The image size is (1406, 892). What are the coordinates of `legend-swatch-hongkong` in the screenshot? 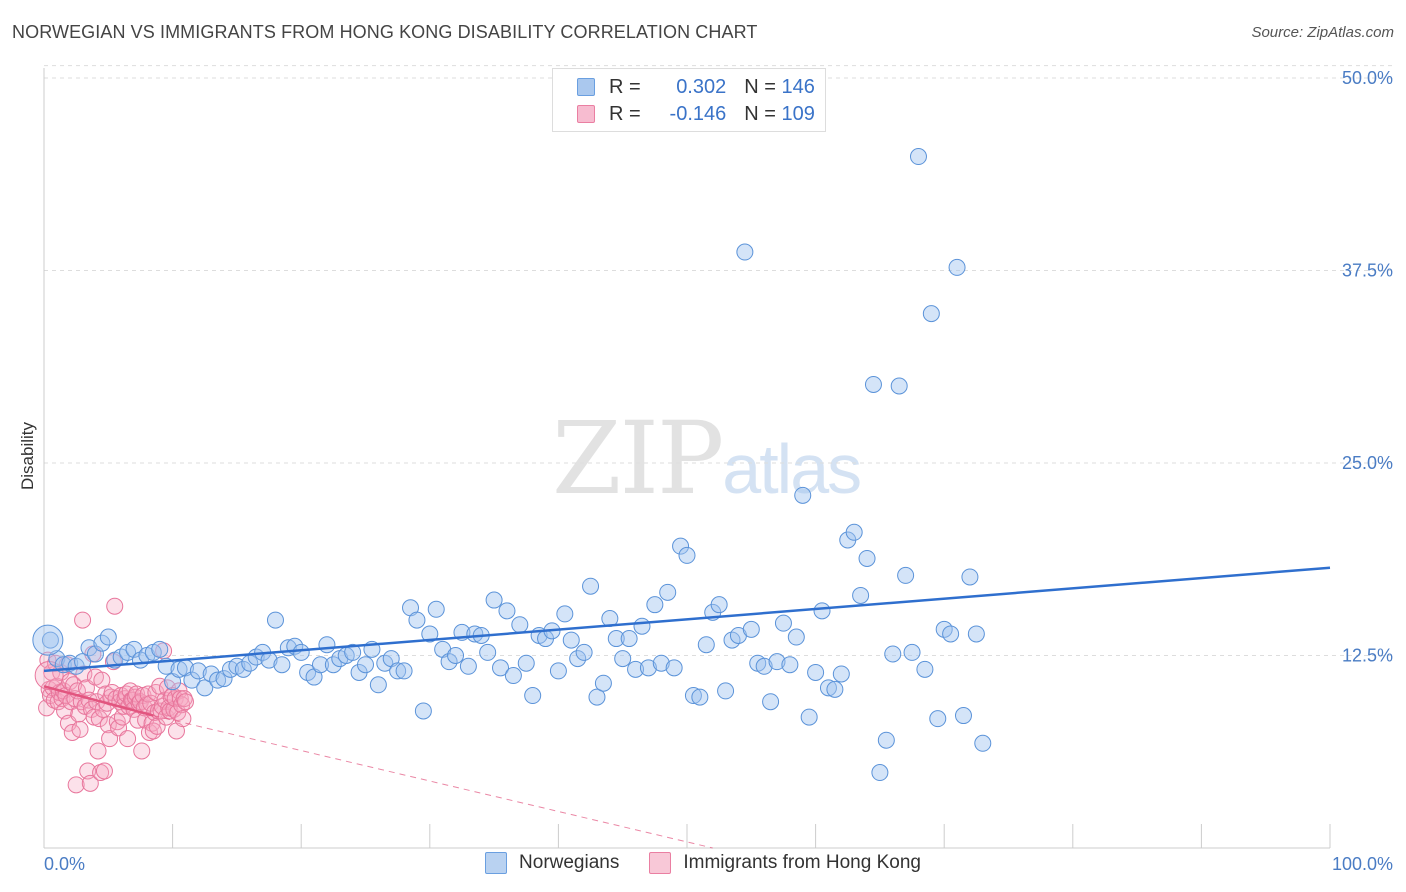 It's located at (586, 114).